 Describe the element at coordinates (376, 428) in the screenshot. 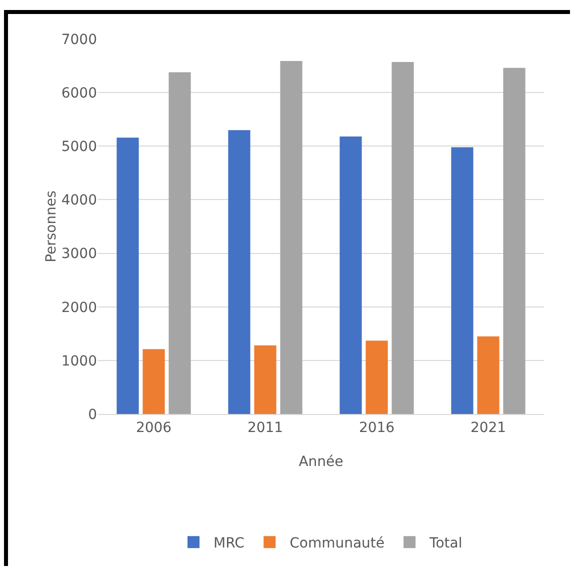

I see `x-tick-label: 2016` at that location.